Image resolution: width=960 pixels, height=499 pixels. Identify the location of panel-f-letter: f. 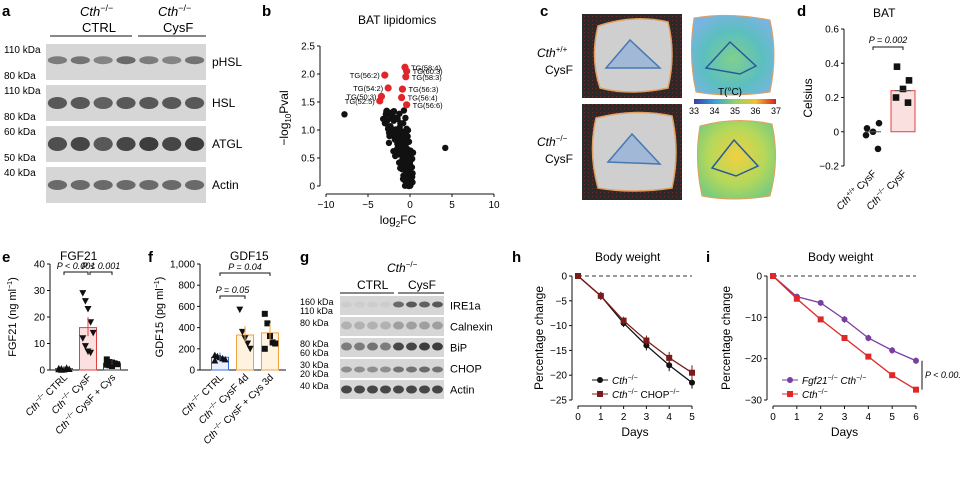
(151, 257).